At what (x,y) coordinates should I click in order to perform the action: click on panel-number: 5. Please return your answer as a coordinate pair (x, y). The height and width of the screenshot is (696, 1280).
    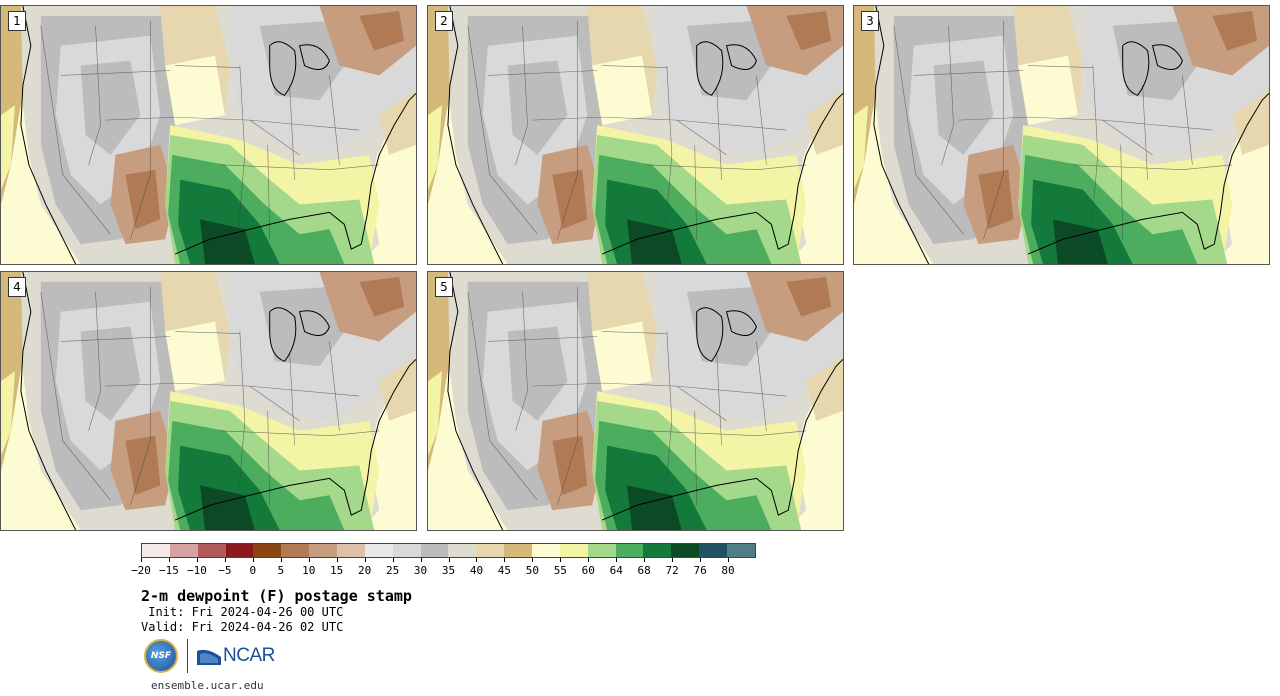
    Looking at the image, I should click on (444, 287).